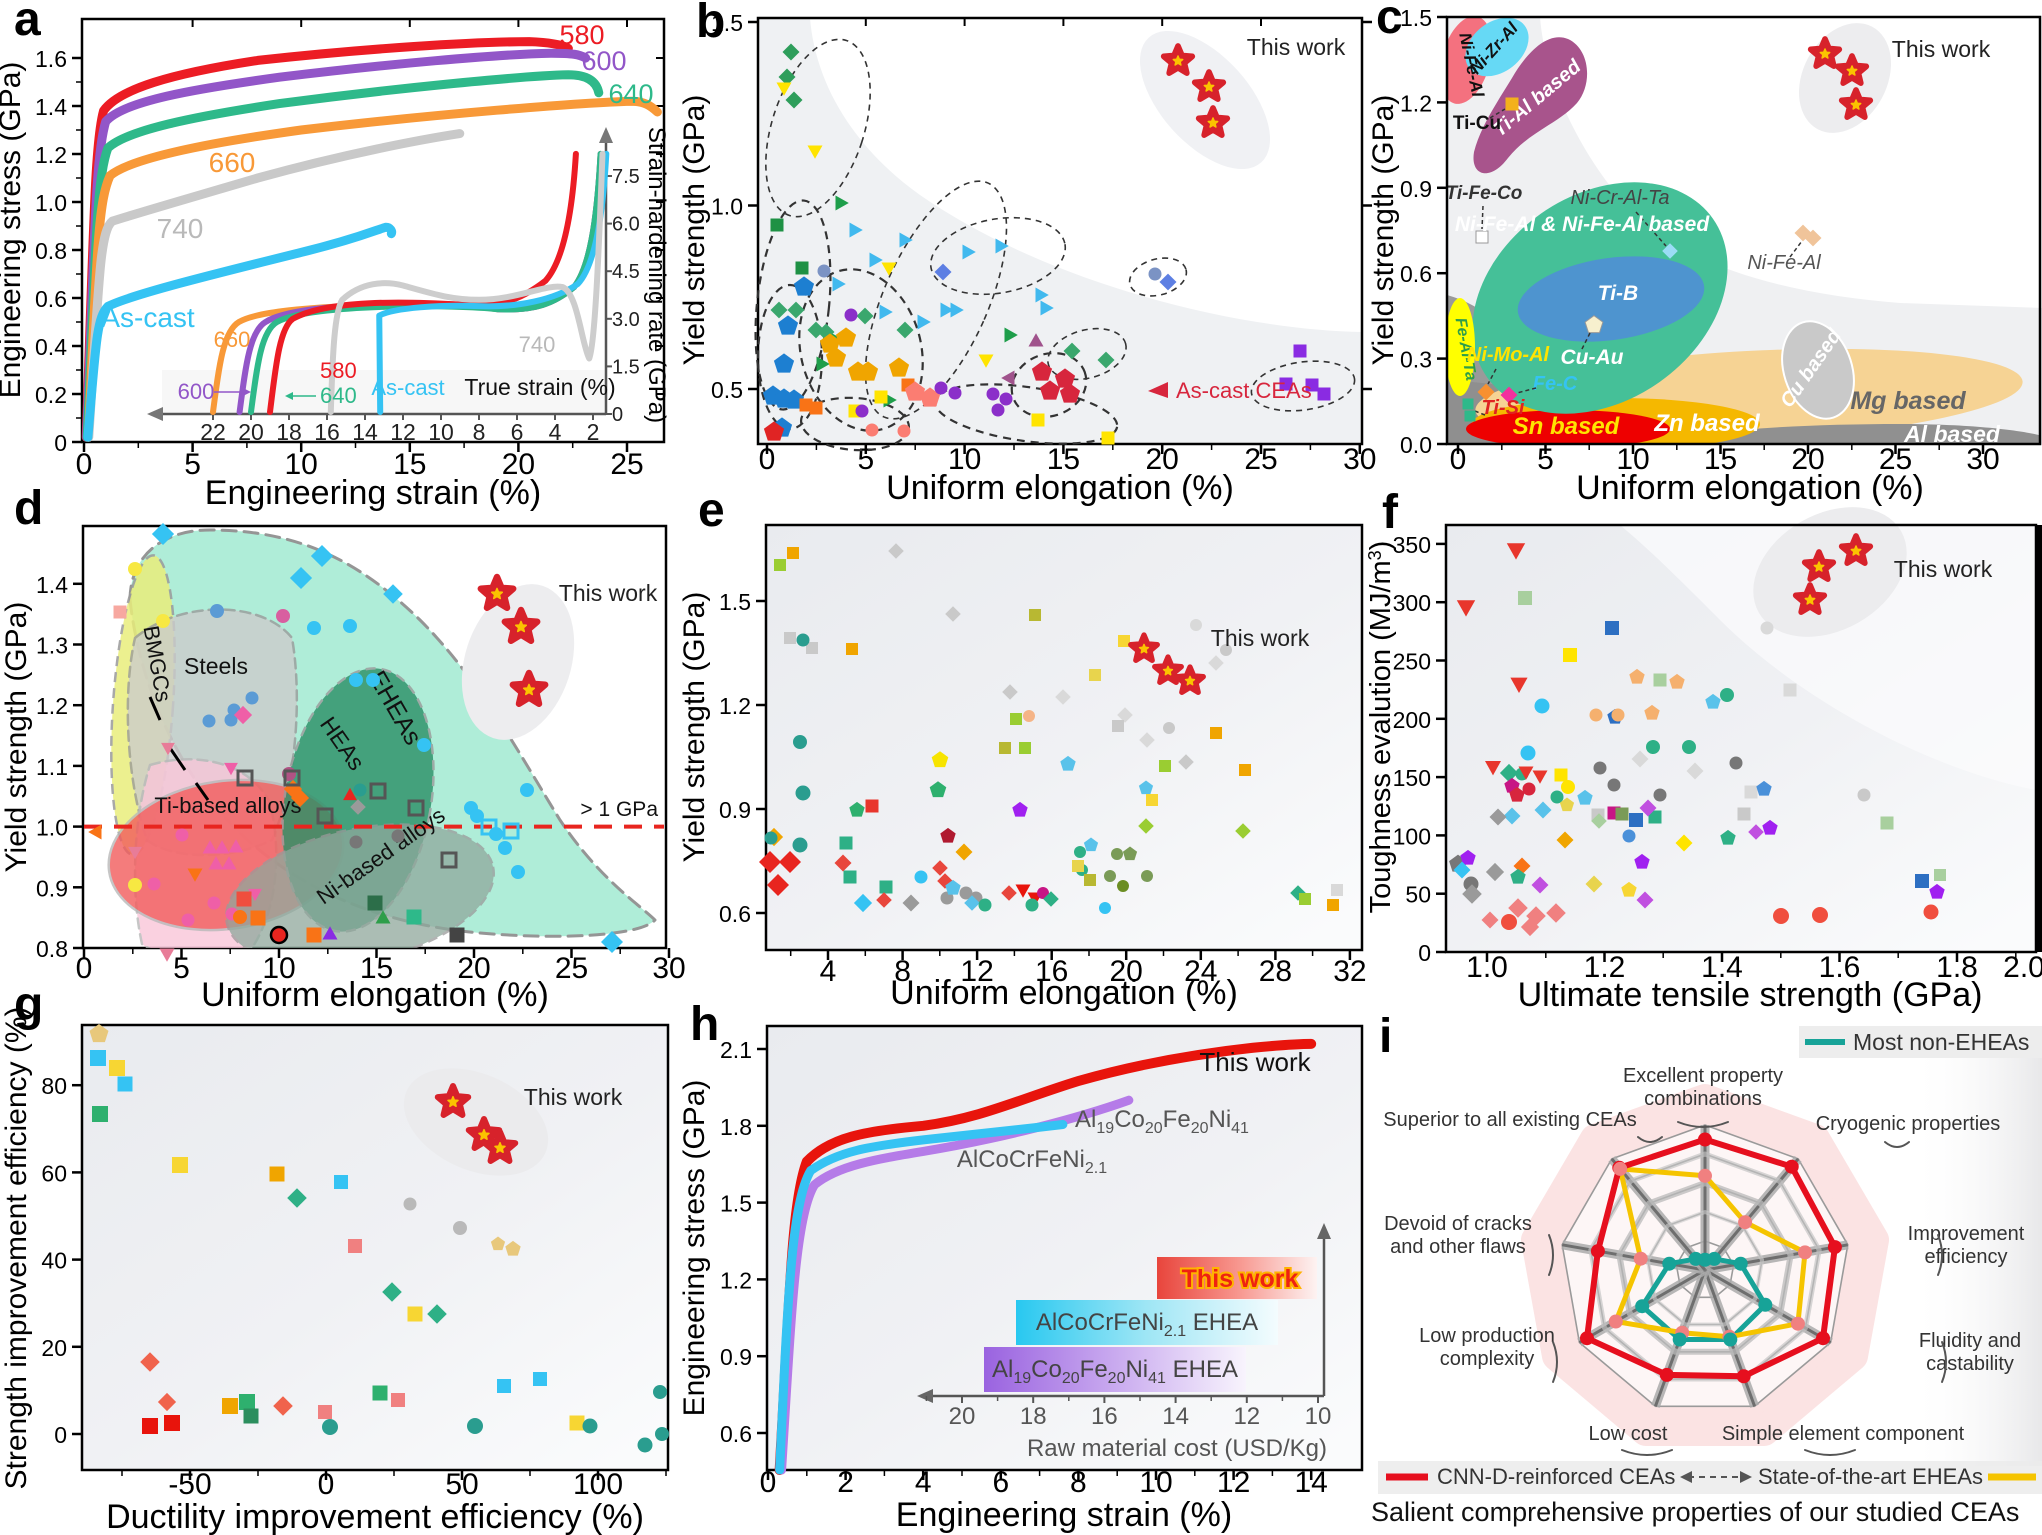  I want to click on svg-text: AlCoCrFeNi2.1 EHEA, so click(1147, 1324).